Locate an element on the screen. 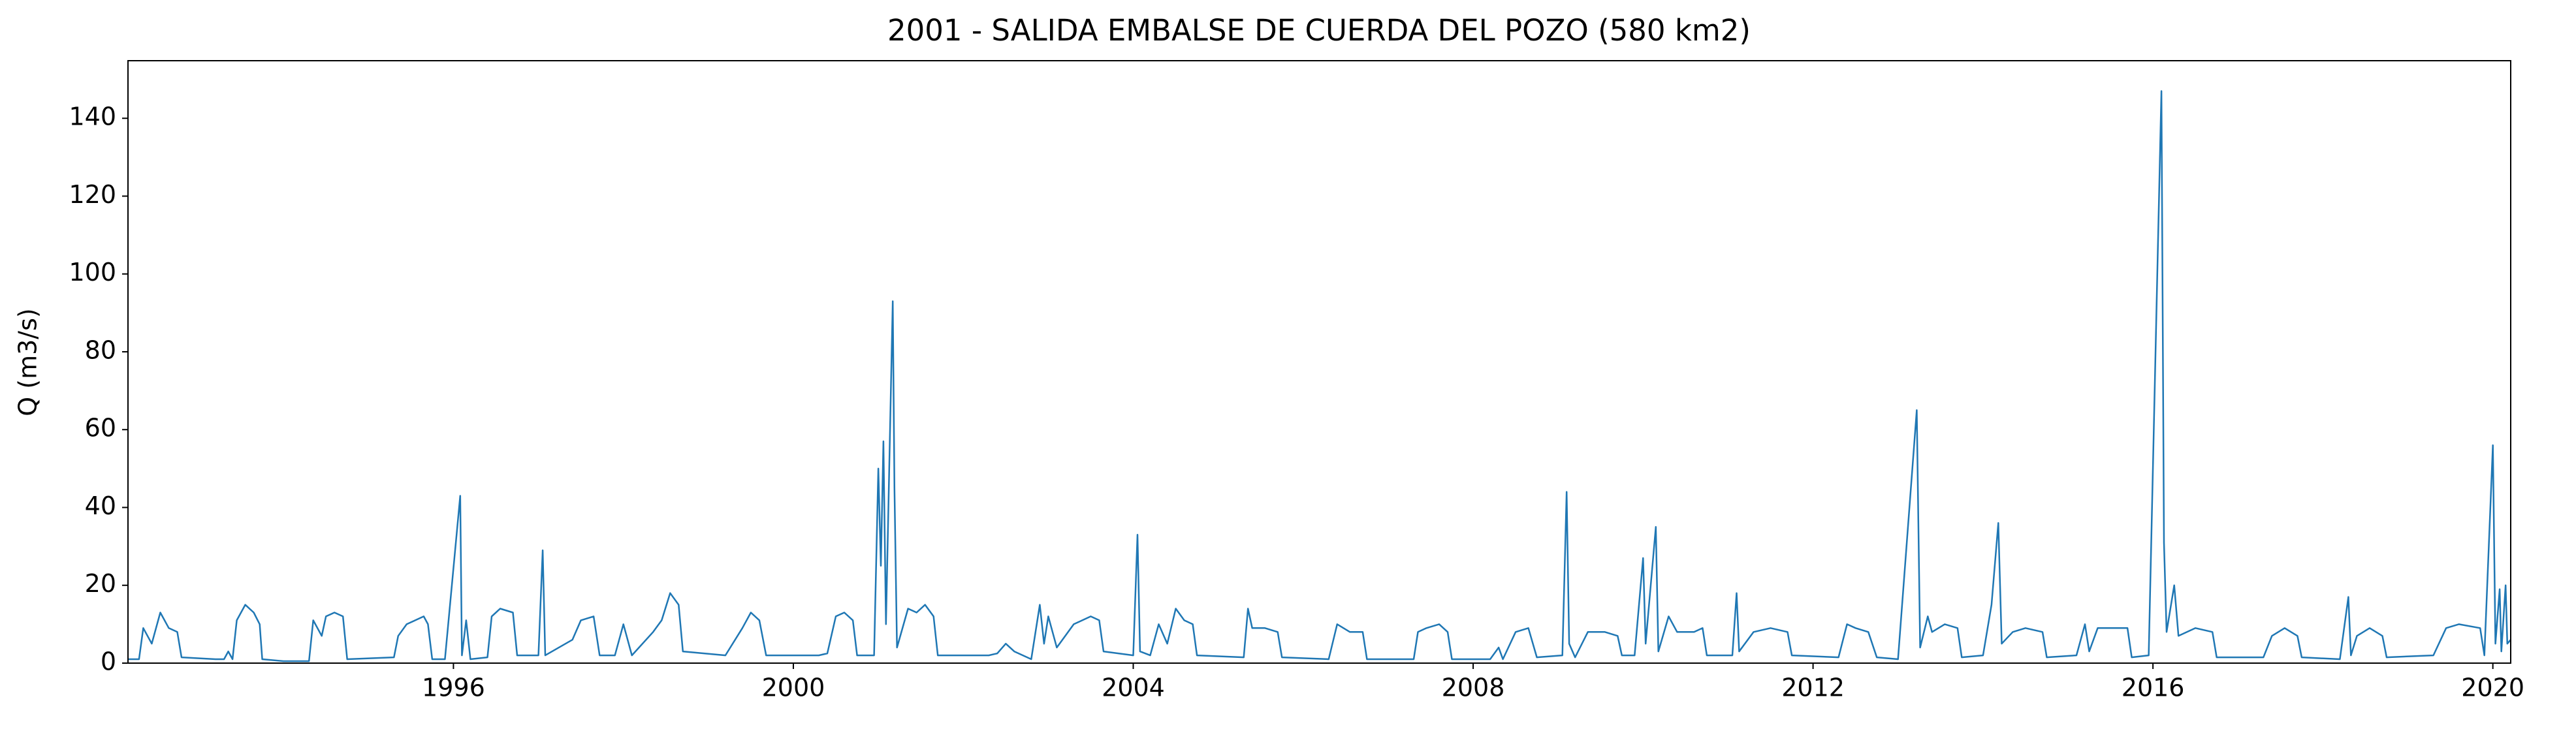  x-tick-label: 2012 is located at coordinates (1813, 688).